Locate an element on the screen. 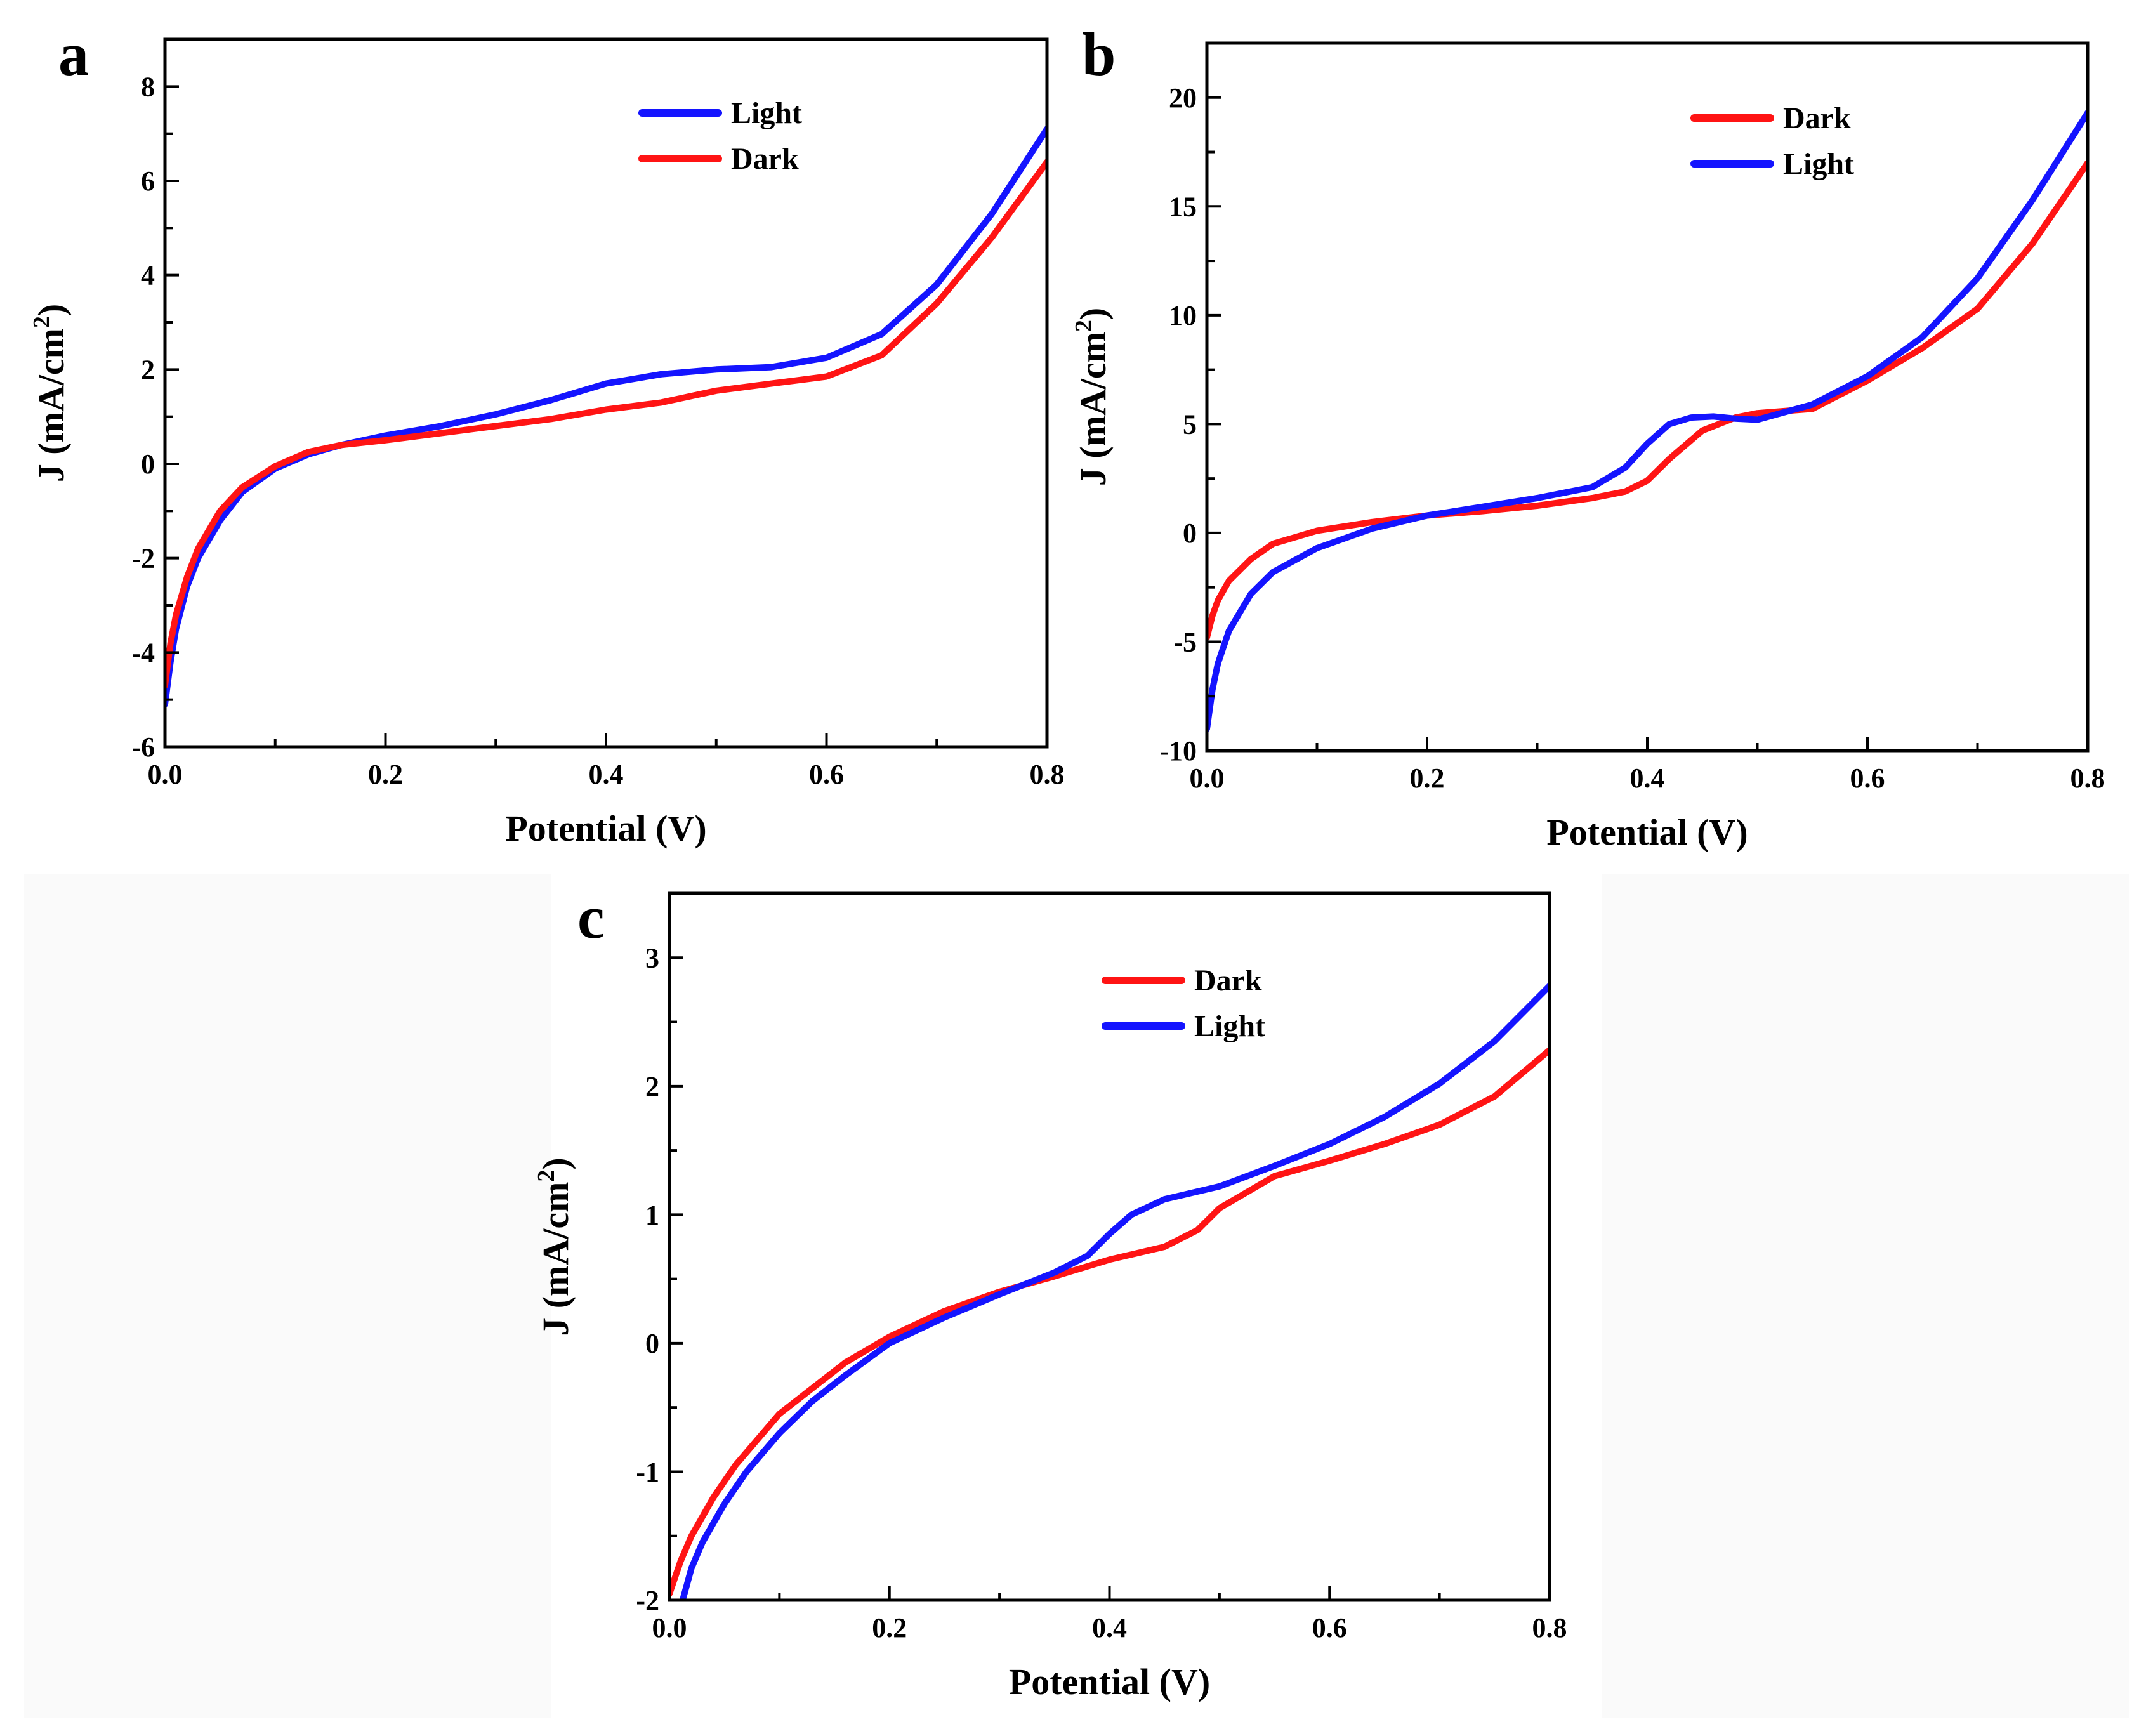  y-tick-label: 15 is located at coordinates (1183, 206).